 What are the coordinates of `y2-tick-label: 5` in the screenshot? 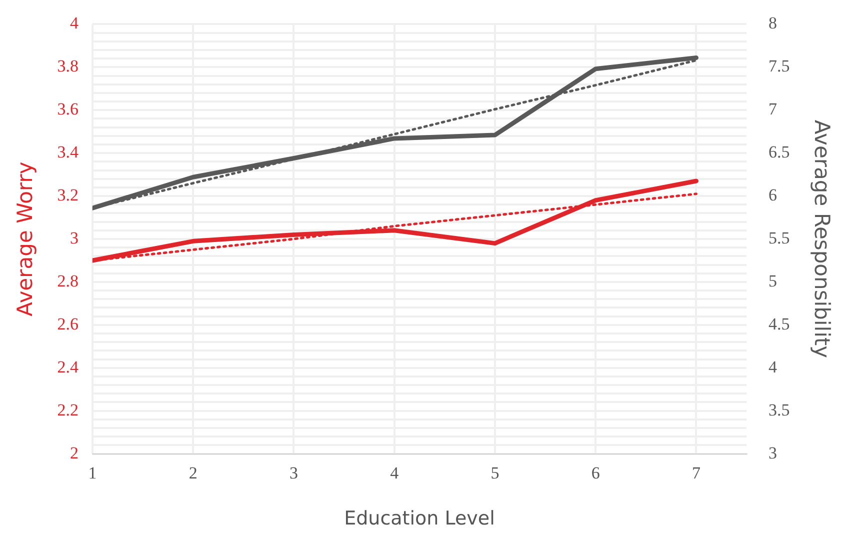 It's located at (773, 280).